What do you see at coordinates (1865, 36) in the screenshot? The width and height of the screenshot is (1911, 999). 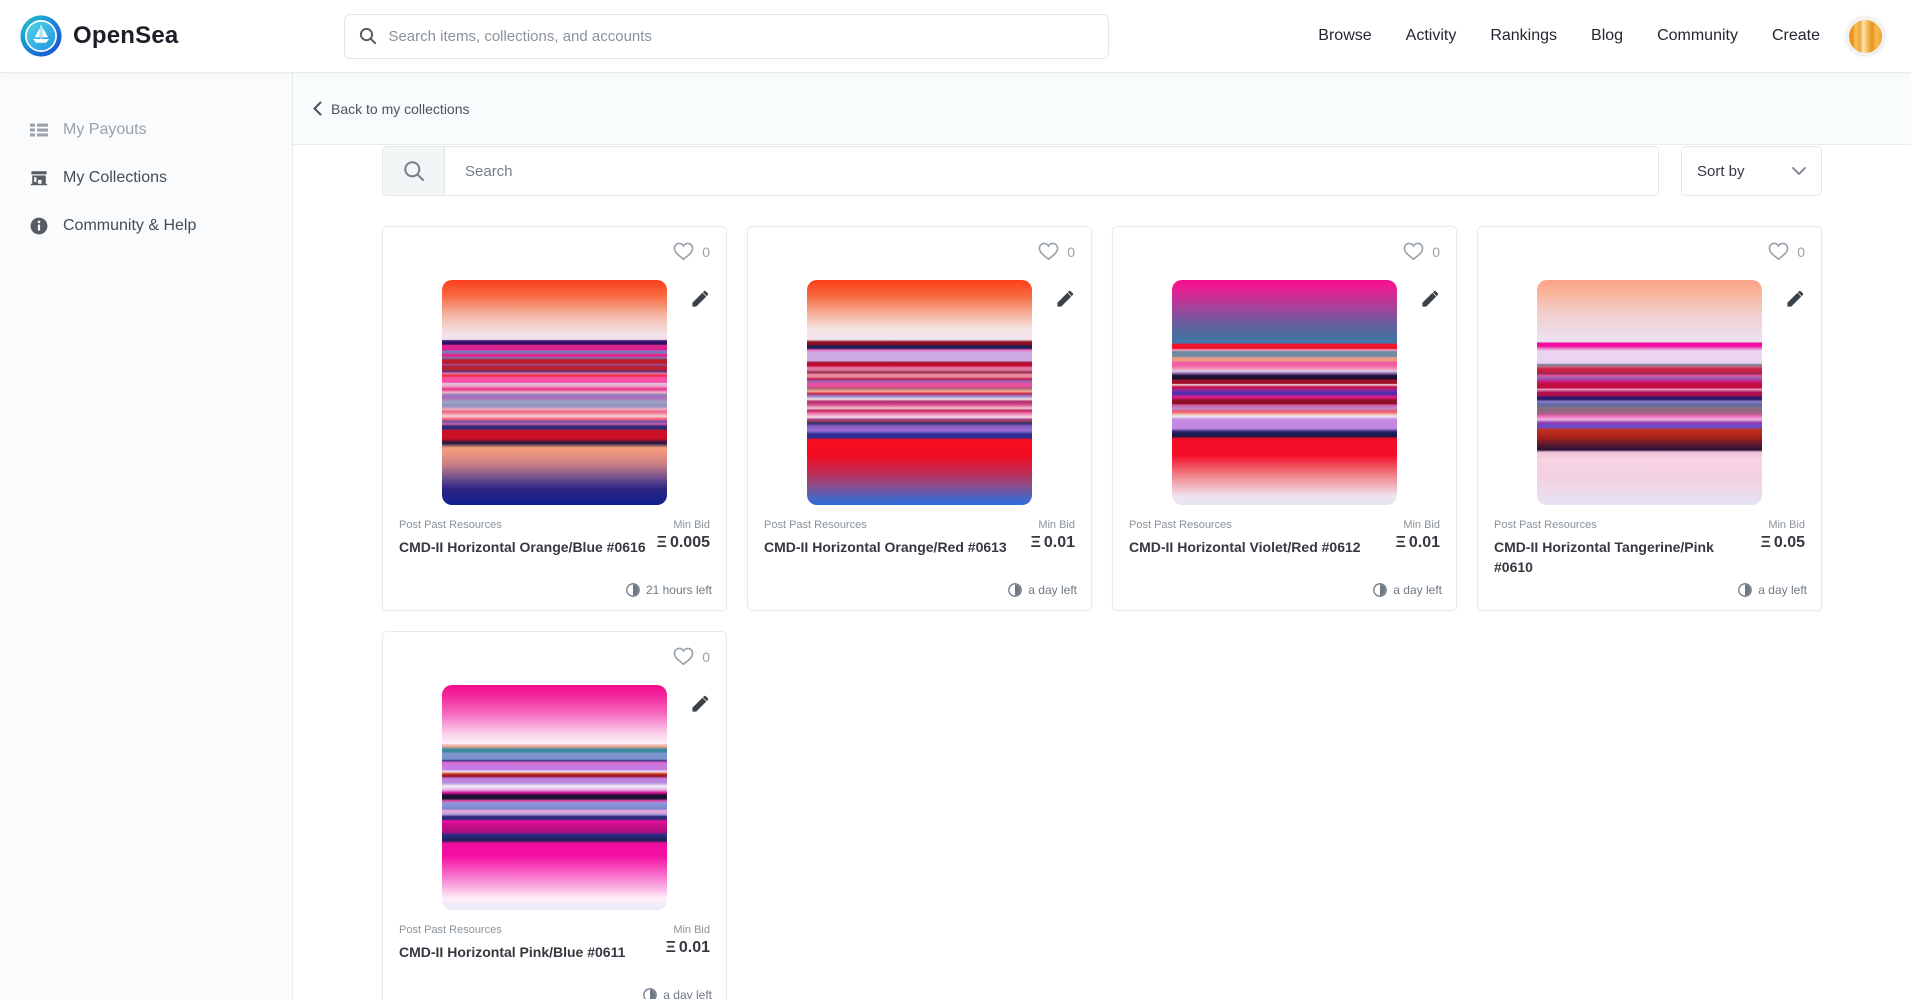 I see `user-avatar` at bounding box center [1865, 36].